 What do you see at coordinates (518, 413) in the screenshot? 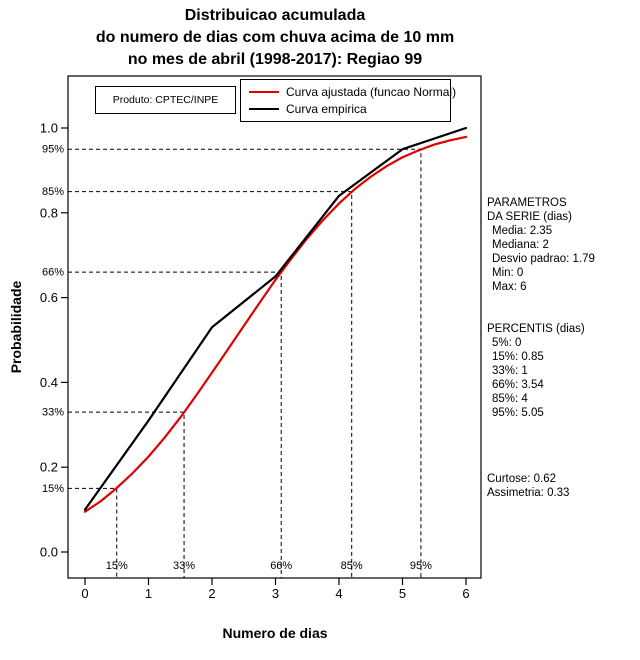
I see `percentil-95: 95%: 5.05` at bounding box center [518, 413].